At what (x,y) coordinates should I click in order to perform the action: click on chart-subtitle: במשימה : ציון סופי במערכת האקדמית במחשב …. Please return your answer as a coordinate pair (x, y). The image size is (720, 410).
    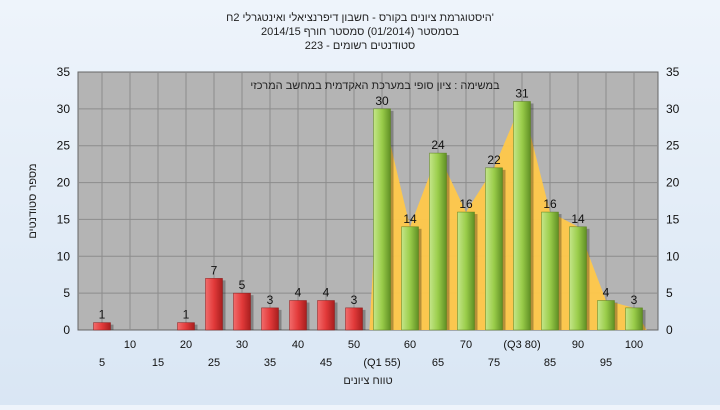
    Looking at the image, I should click on (375, 86).